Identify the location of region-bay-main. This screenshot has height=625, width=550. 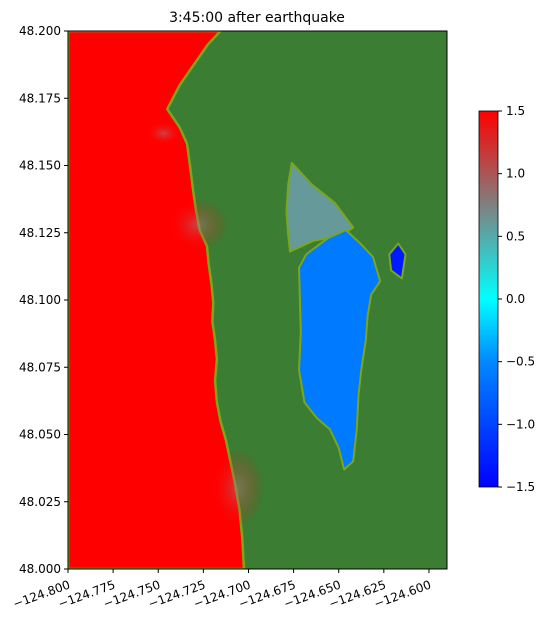
(340, 350).